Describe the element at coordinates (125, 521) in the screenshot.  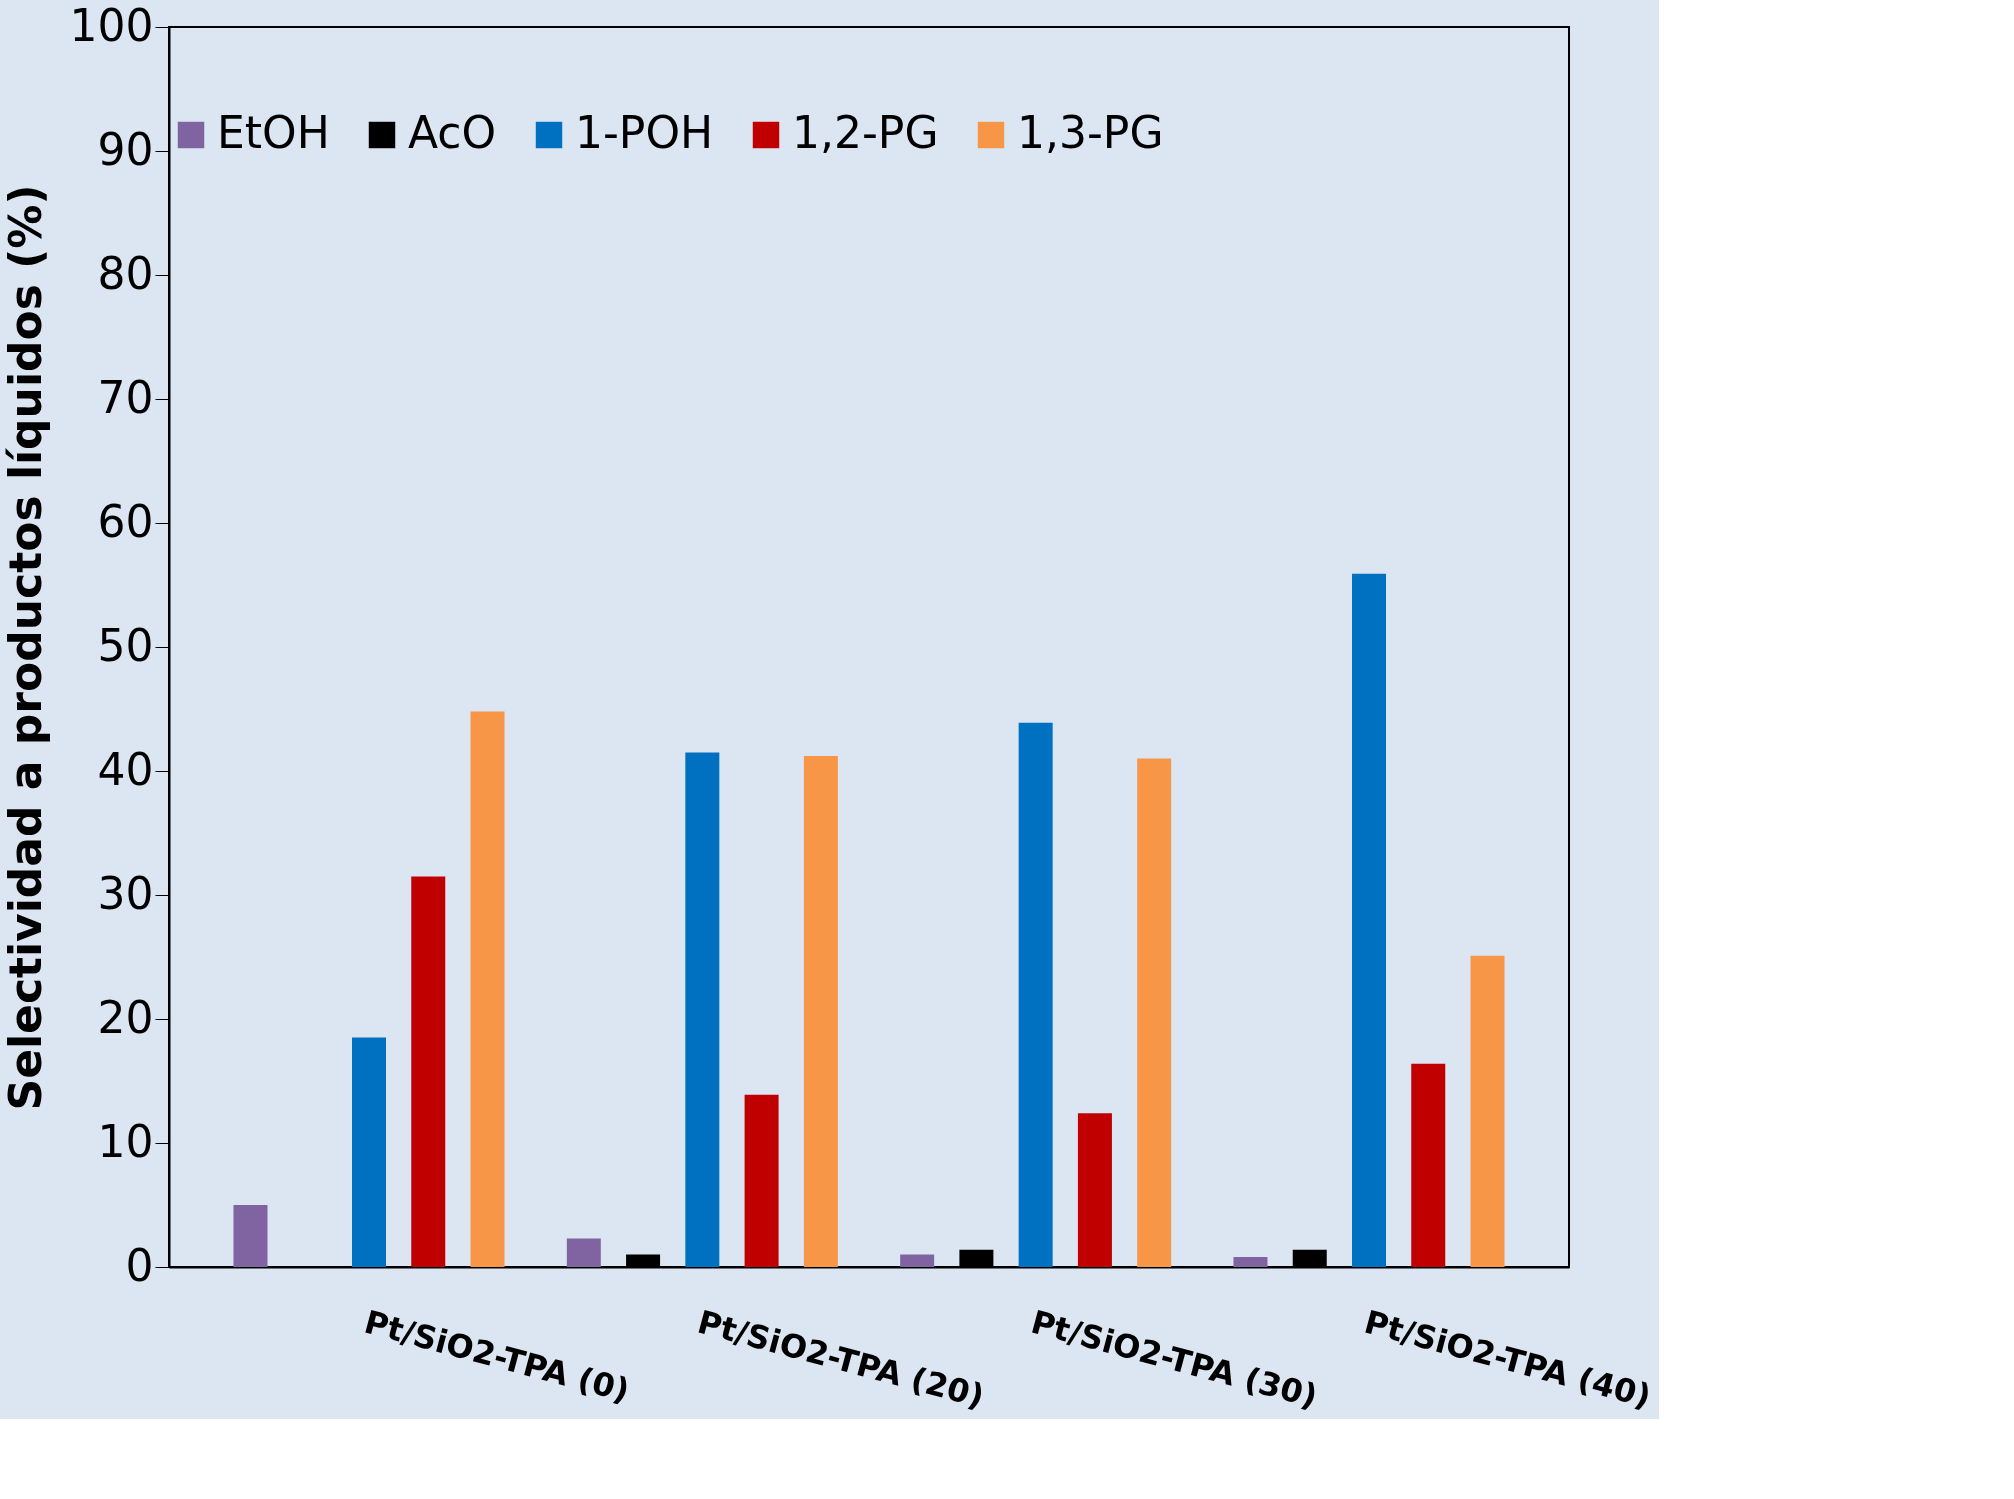
I see `y-tick-label: 60` at that location.